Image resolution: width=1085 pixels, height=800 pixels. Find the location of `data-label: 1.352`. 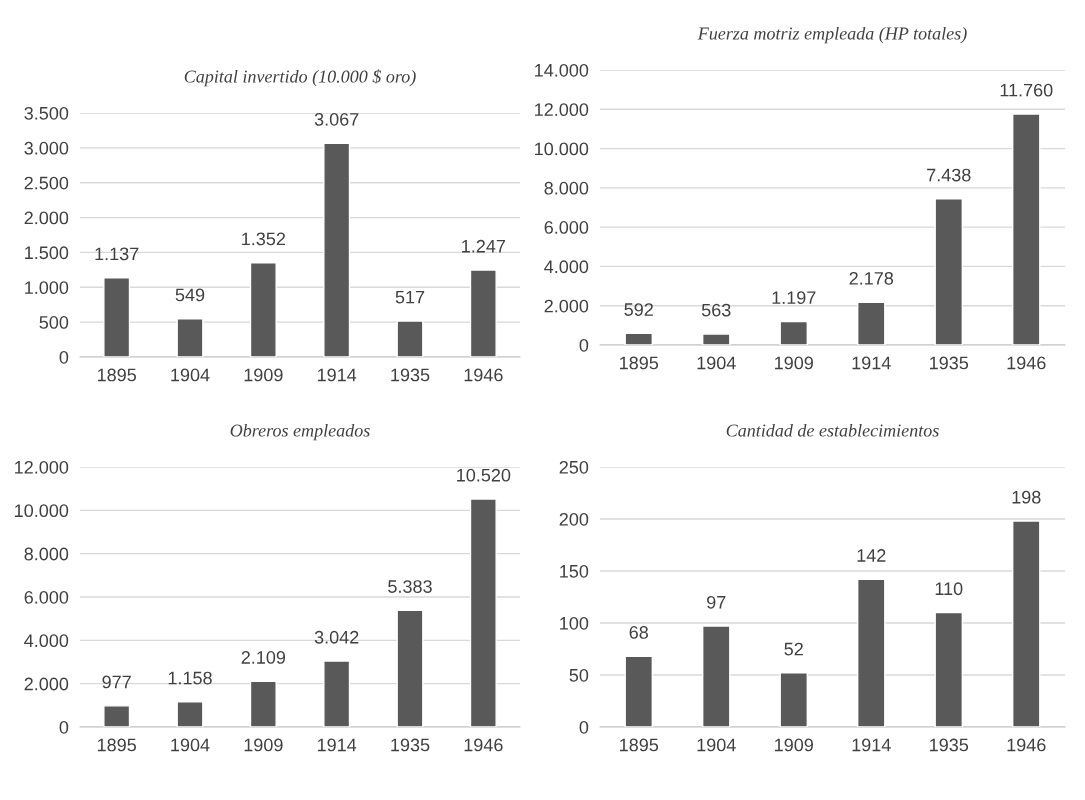

data-label: 1.352 is located at coordinates (264, 239).